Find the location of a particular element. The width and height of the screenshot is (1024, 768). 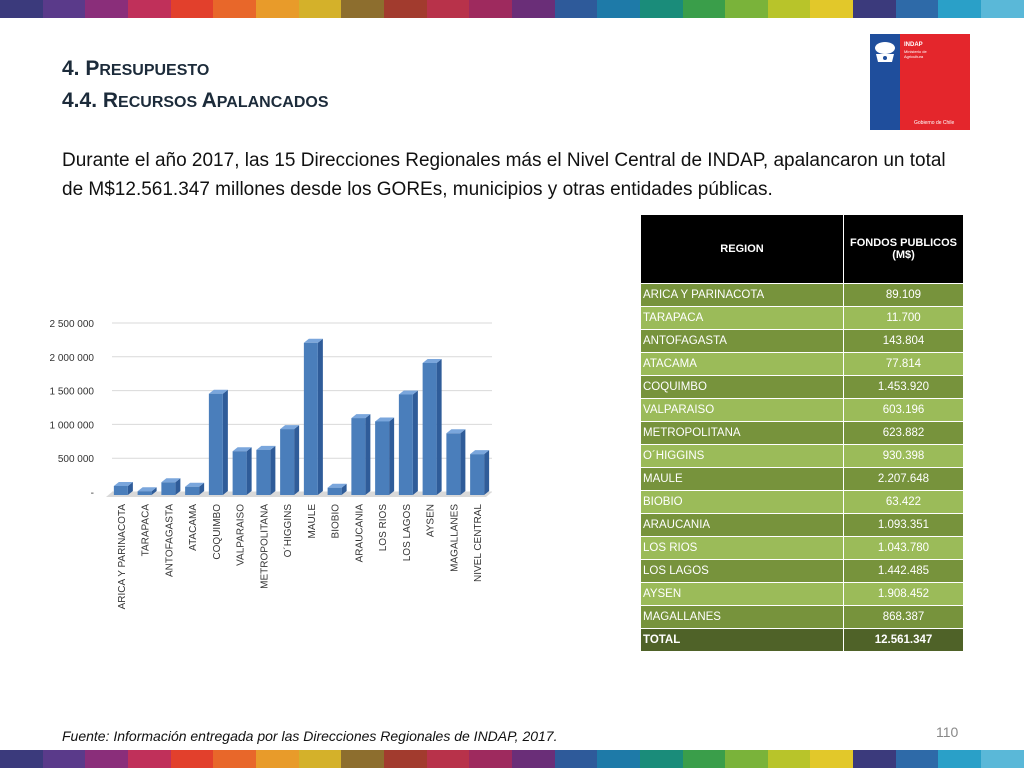

region-cell: MAULE is located at coordinates (742, 479).